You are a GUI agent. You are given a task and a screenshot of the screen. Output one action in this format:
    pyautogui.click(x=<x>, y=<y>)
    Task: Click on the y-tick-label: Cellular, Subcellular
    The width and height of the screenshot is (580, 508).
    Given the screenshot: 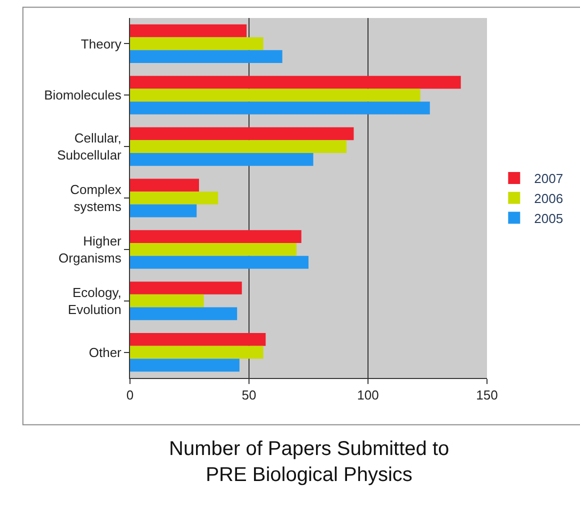 What is the action you would take?
    pyautogui.click(x=89, y=146)
    